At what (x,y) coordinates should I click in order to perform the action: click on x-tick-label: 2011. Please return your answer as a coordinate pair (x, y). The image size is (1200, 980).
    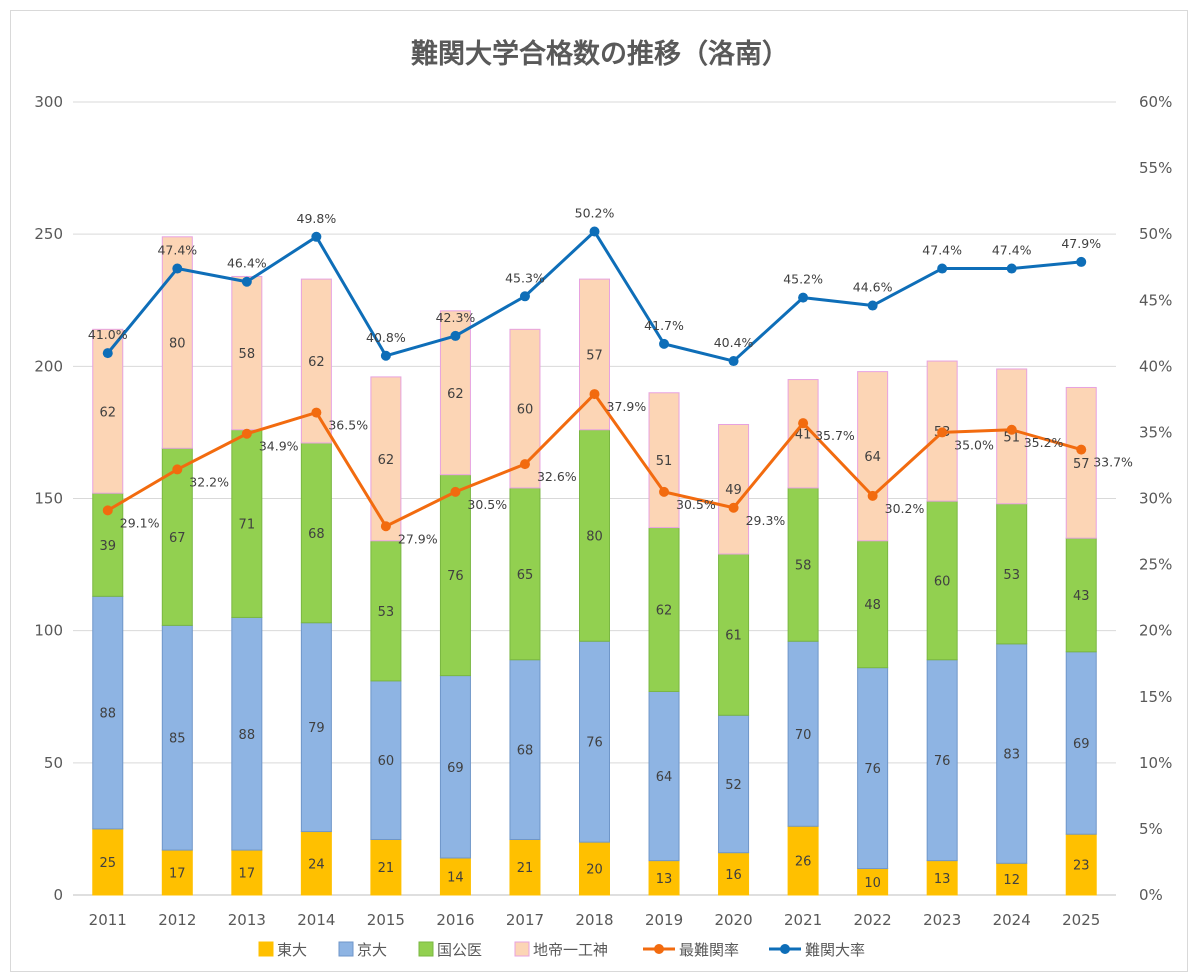
    Looking at the image, I should click on (108, 920).